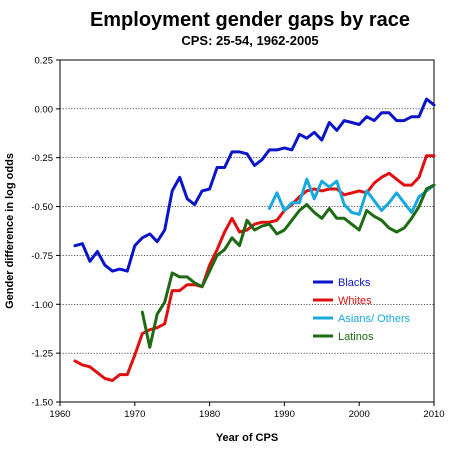 The height and width of the screenshot is (455, 450). What do you see at coordinates (249, 40) in the screenshot?
I see `chart-subtitle: CPS: 25-54, 1962-2005` at bounding box center [249, 40].